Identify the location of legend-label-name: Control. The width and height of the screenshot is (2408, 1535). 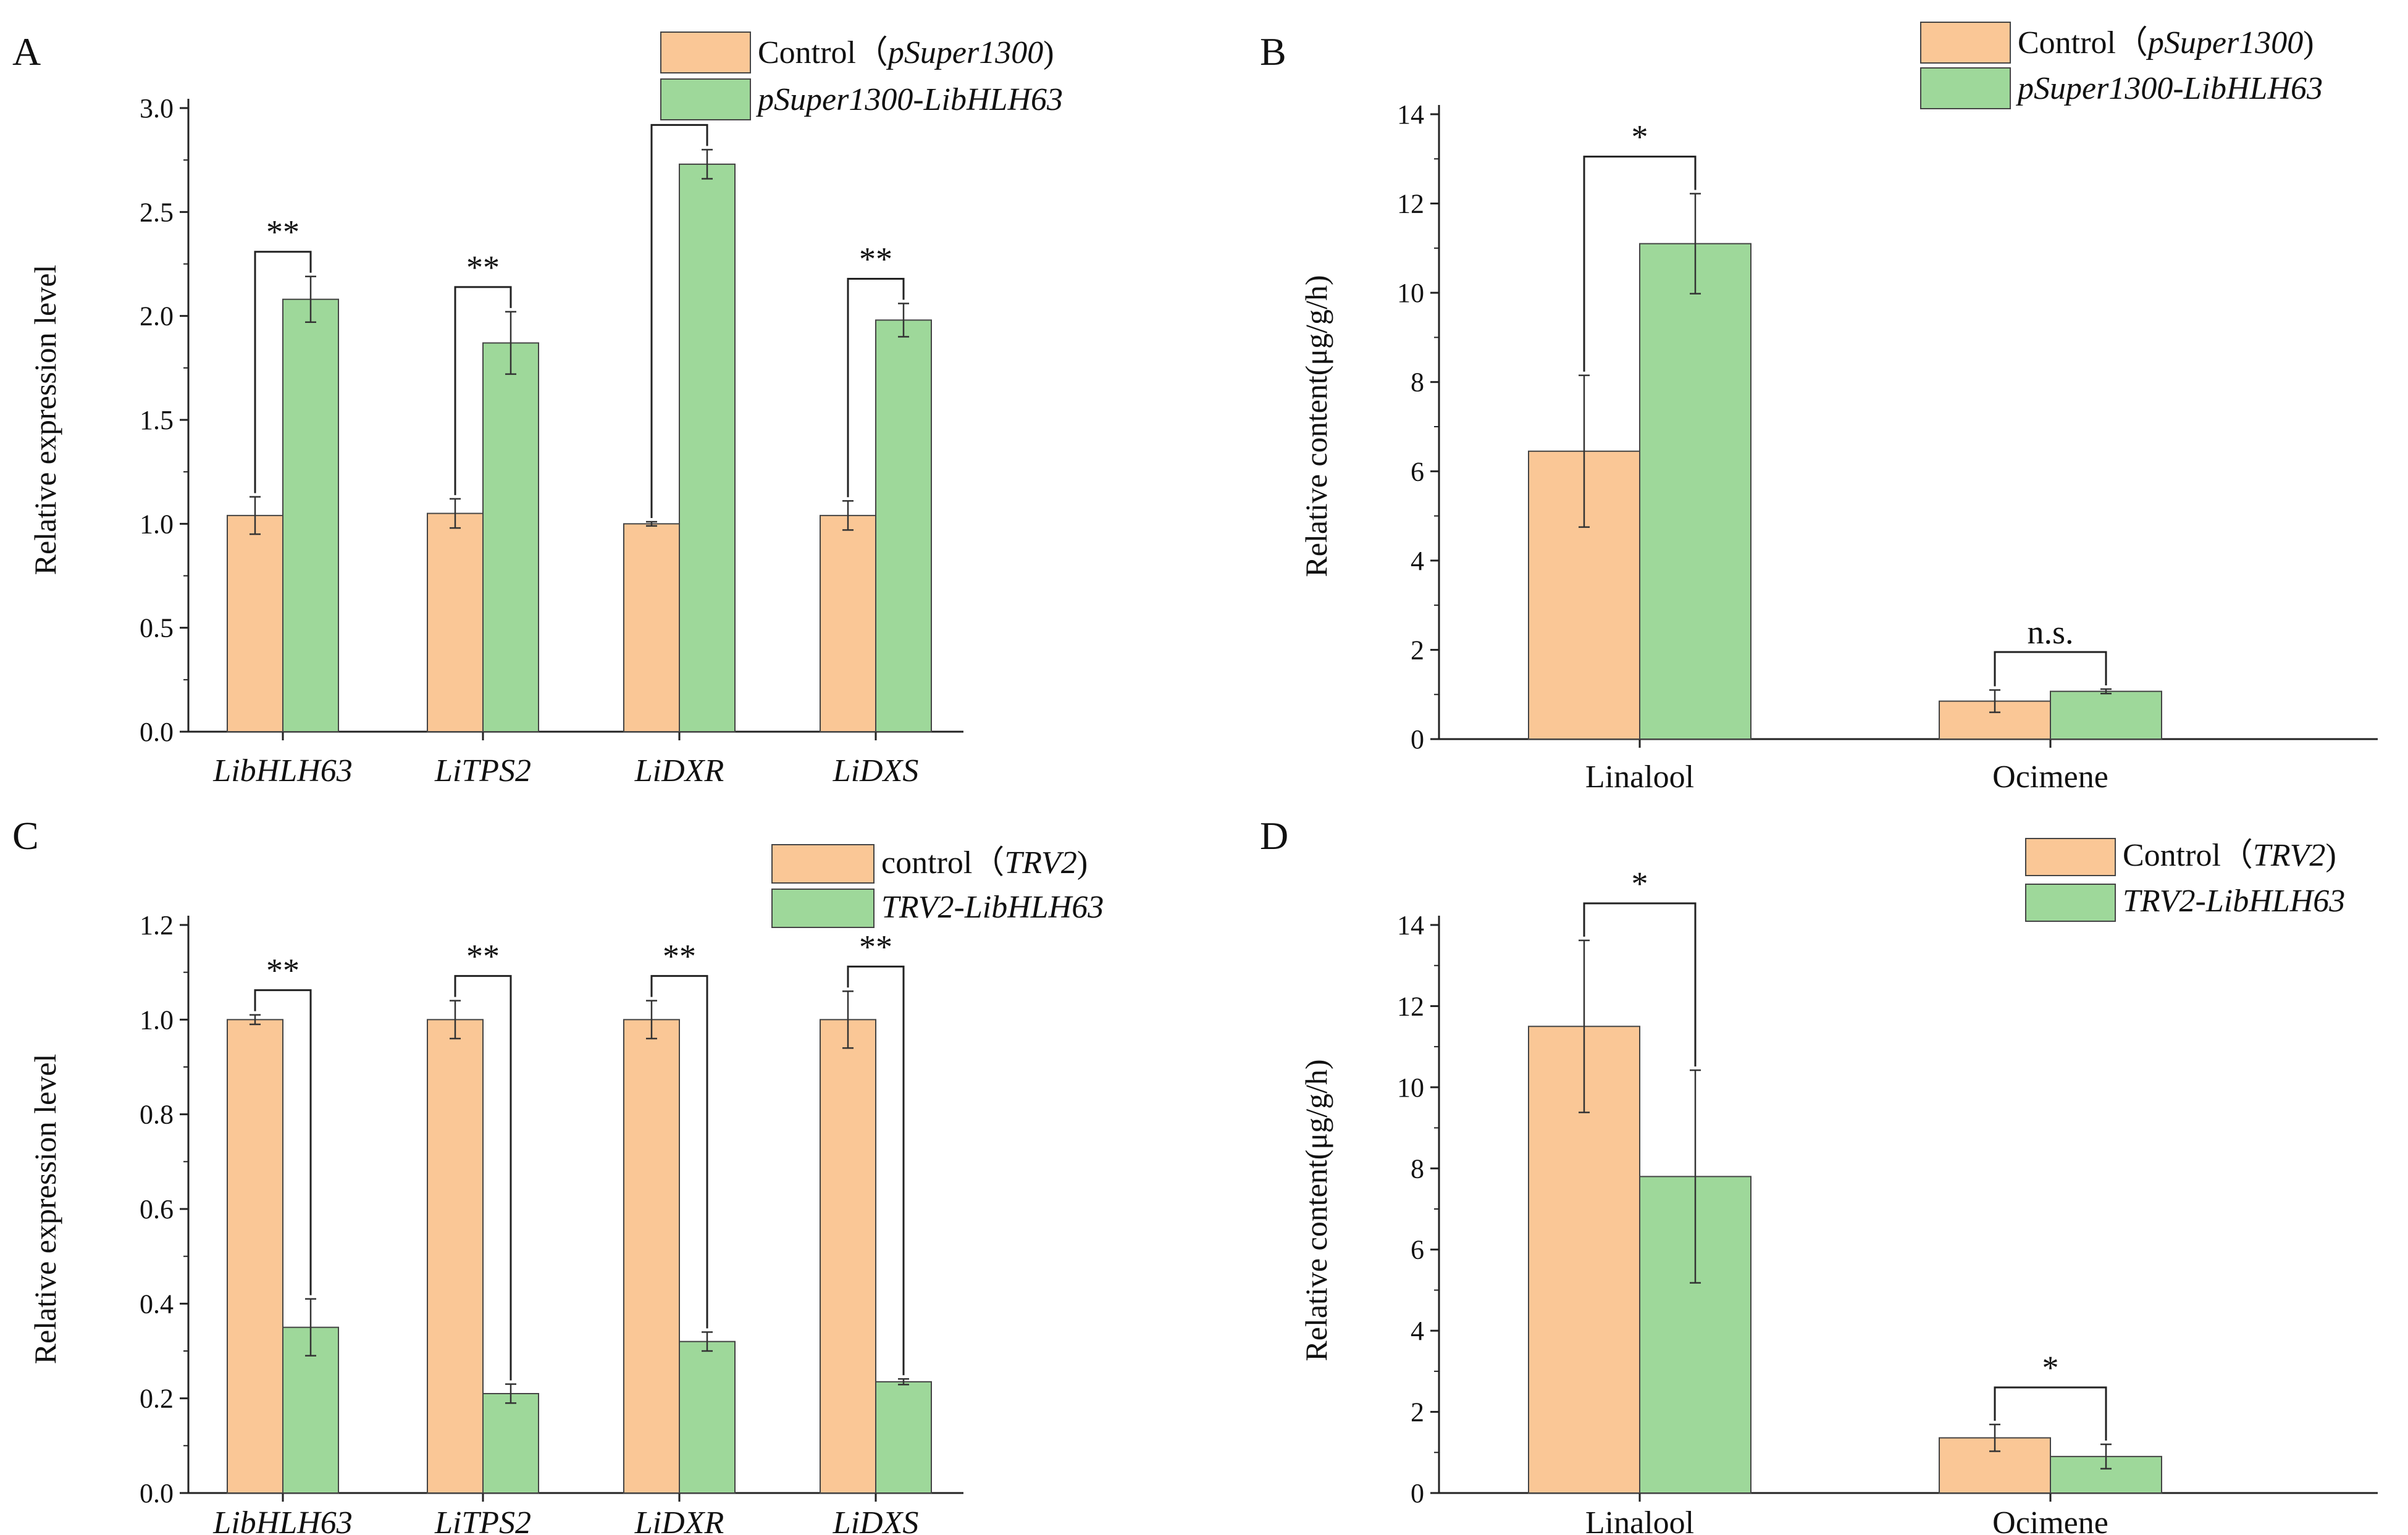
(807, 52).